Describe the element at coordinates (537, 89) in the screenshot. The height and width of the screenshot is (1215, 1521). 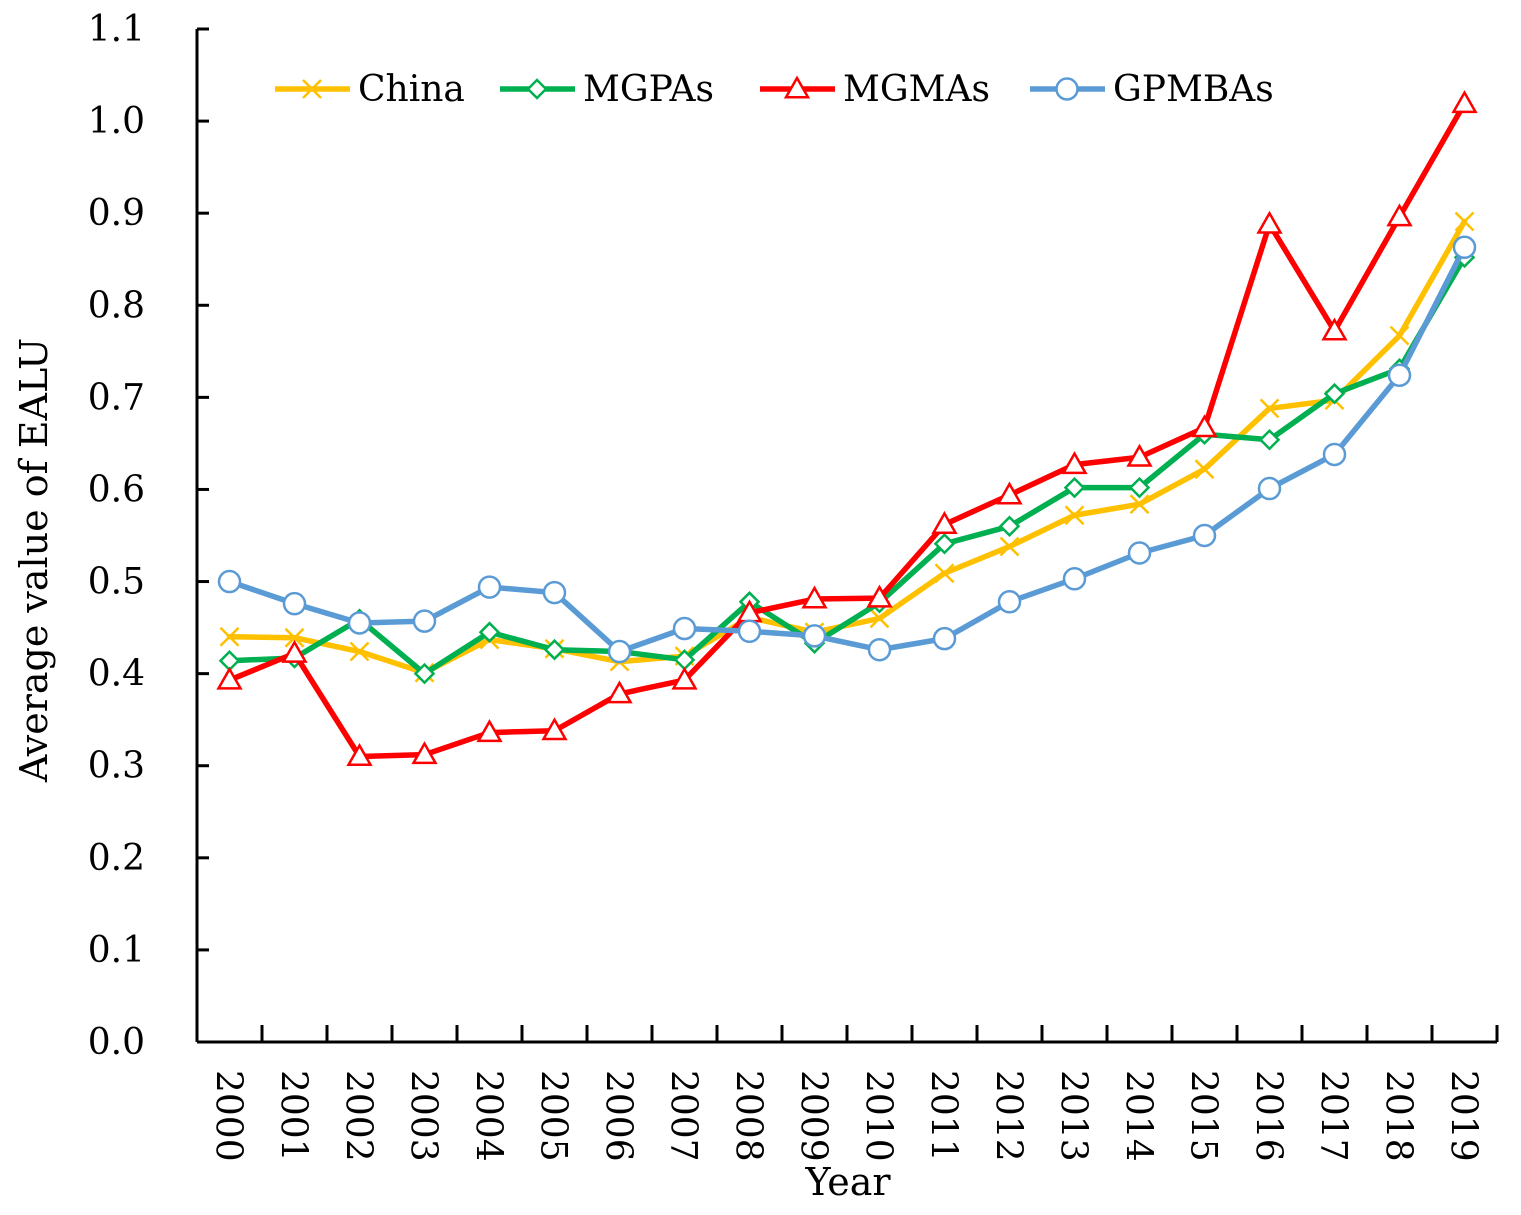
I see `legend-marker-mgpas` at that location.